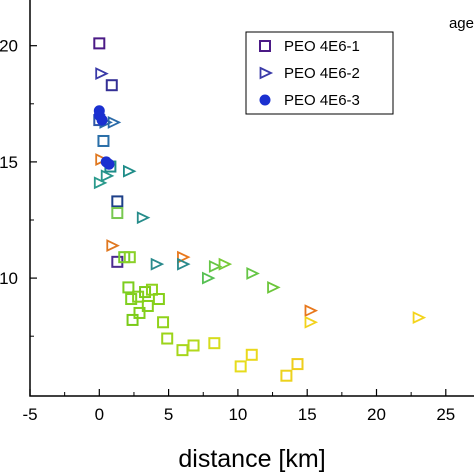 This screenshot has height=474, width=474. What do you see at coordinates (265, 100) in the screenshot?
I see `legend-marker-circle` at bounding box center [265, 100].